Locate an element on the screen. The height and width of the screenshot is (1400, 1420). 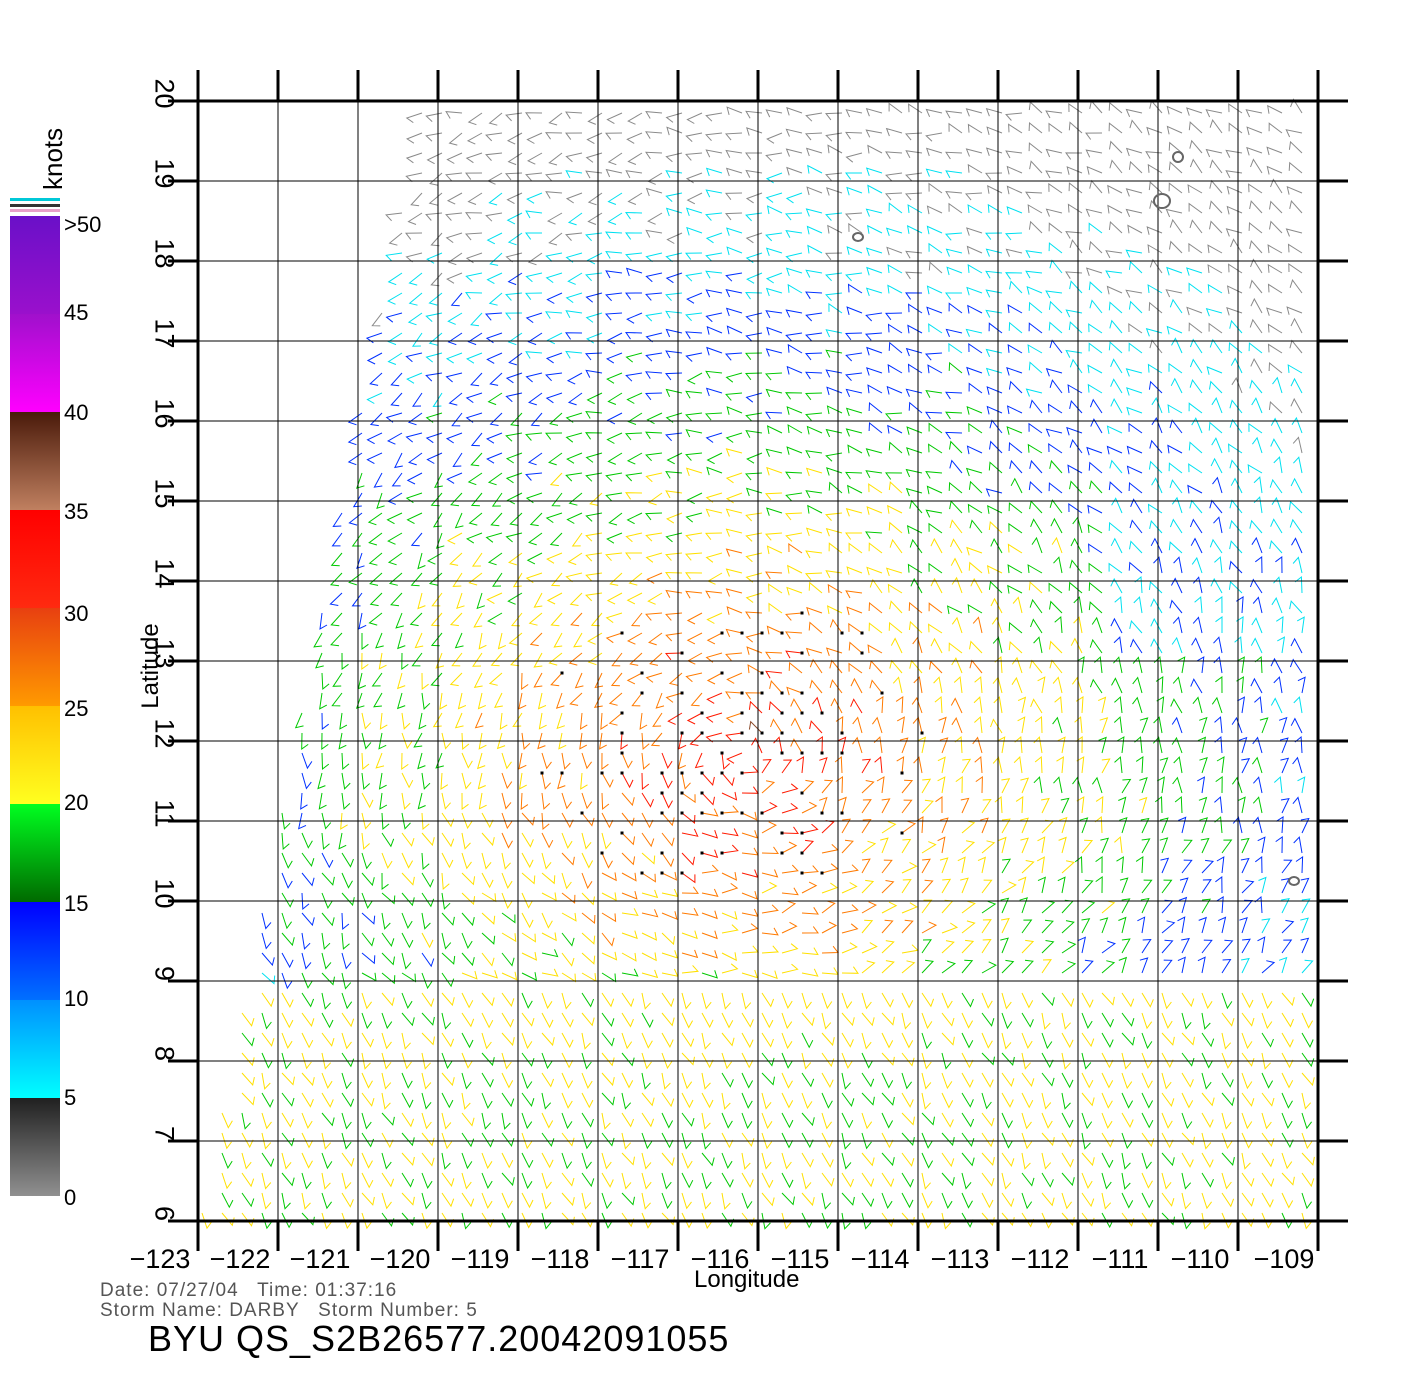
colorbar-label: >50 is located at coordinates (83, 224).